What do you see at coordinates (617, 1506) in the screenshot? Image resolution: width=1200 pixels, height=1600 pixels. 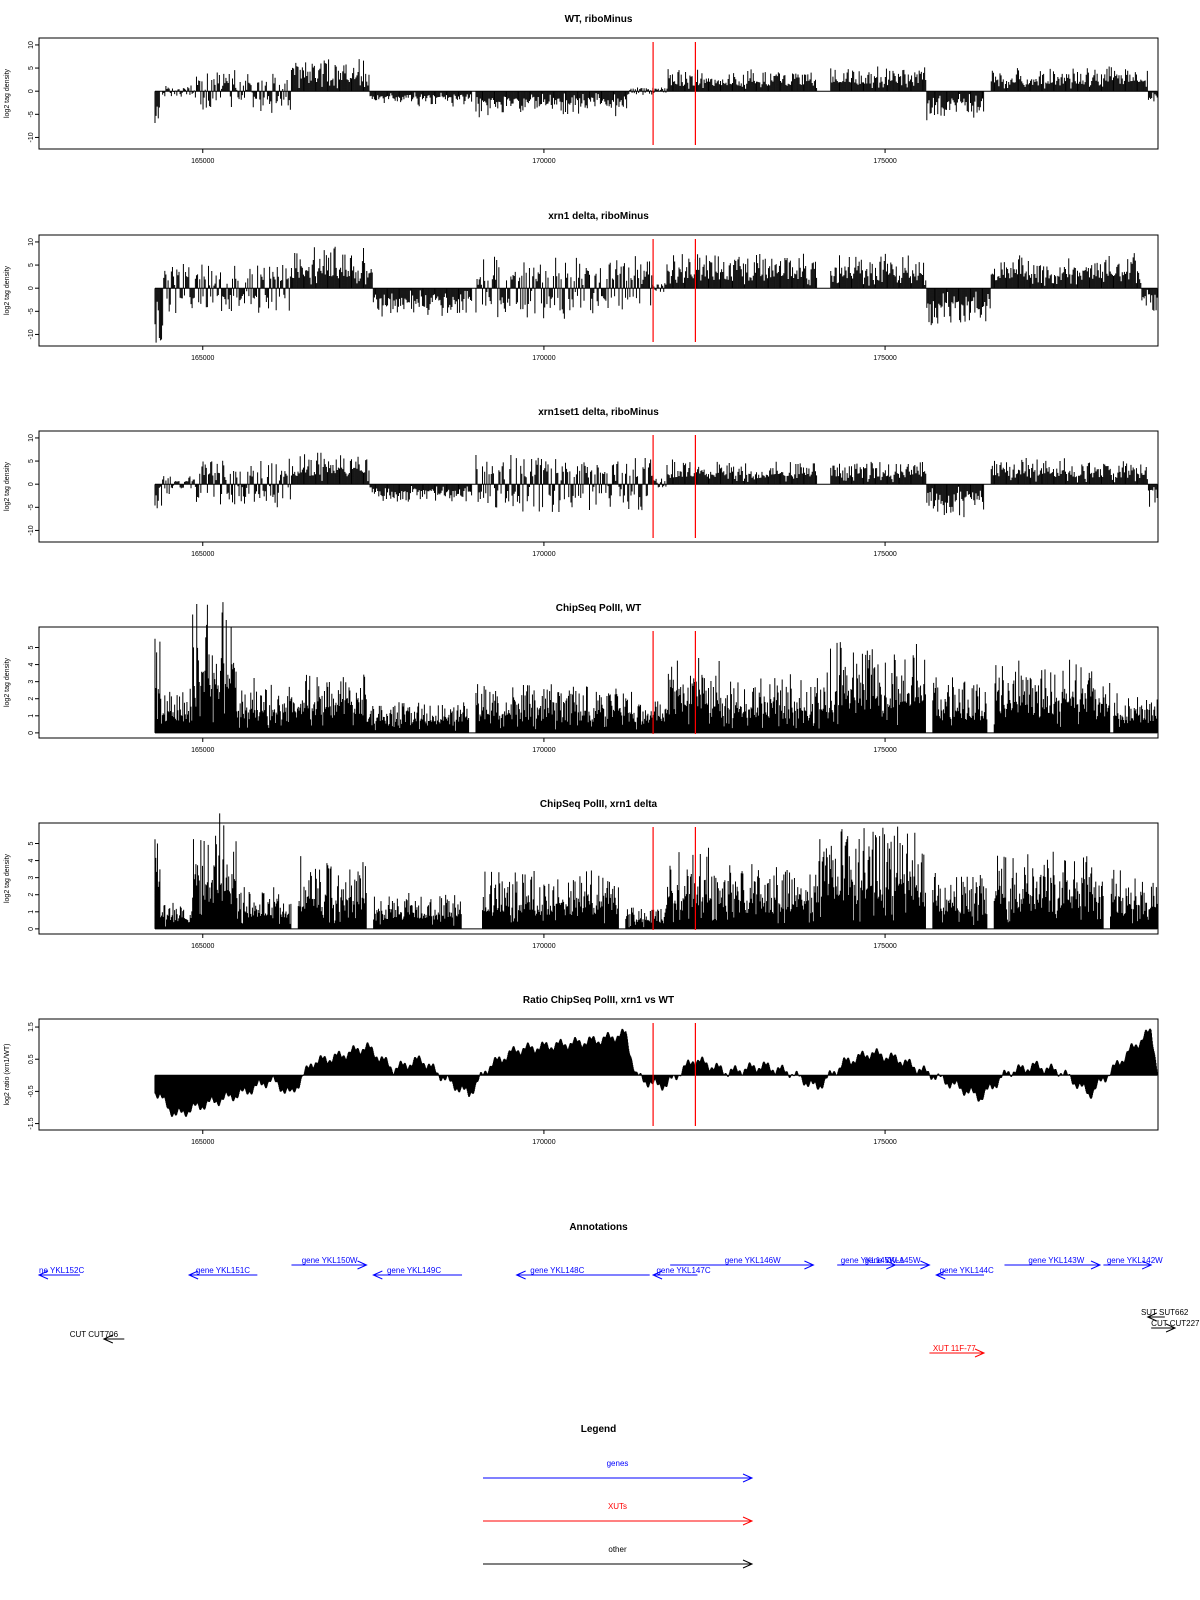 I see `legend-label: XUTs` at bounding box center [617, 1506].